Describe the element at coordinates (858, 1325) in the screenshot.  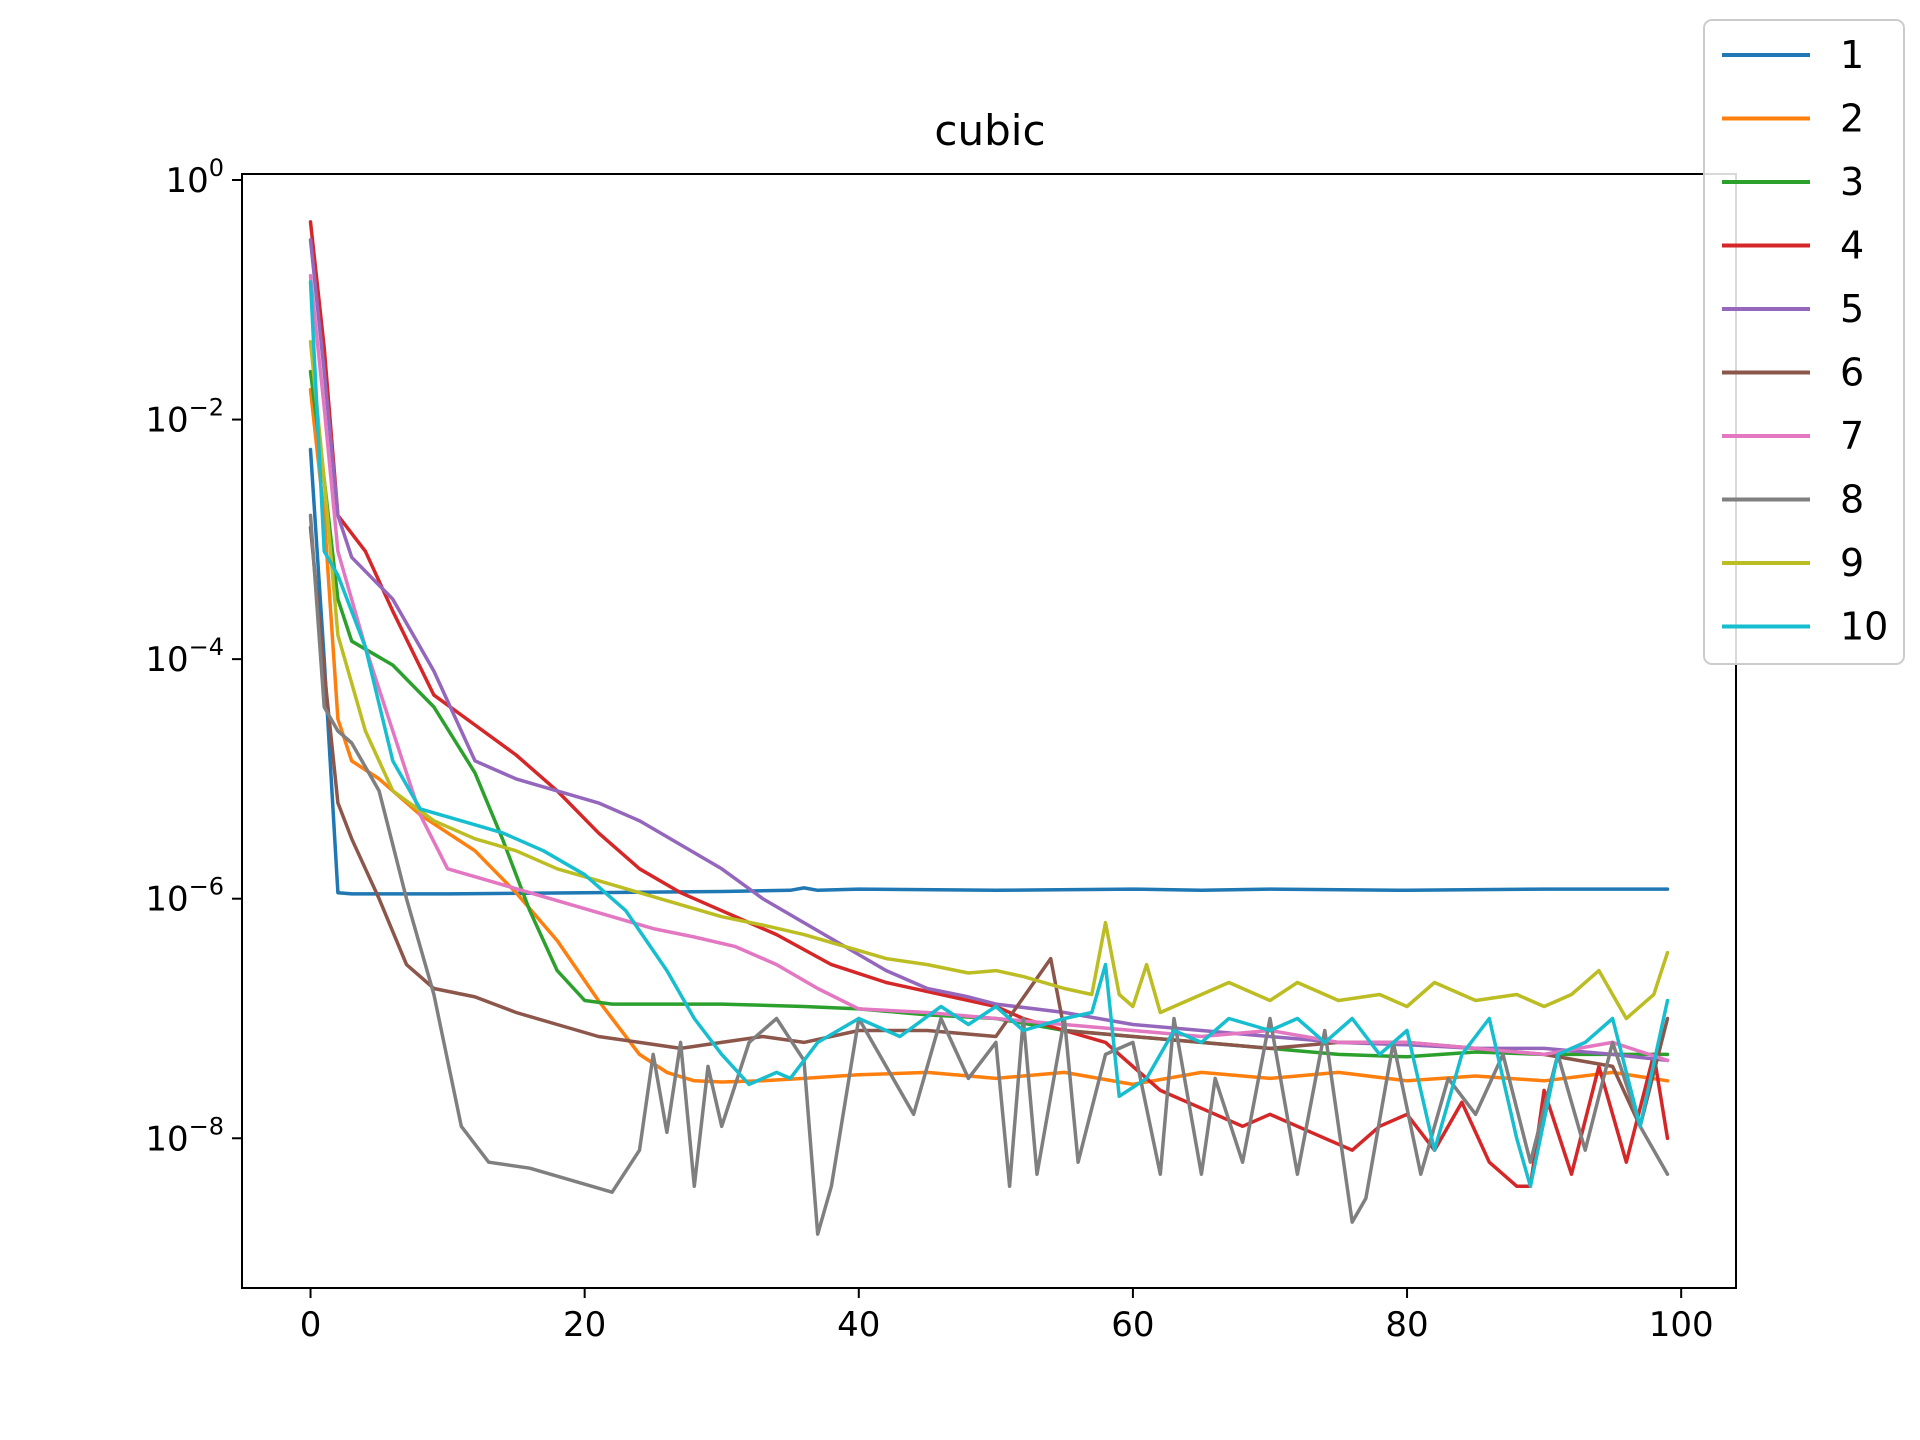
I see `x-tick-label: 40` at that location.